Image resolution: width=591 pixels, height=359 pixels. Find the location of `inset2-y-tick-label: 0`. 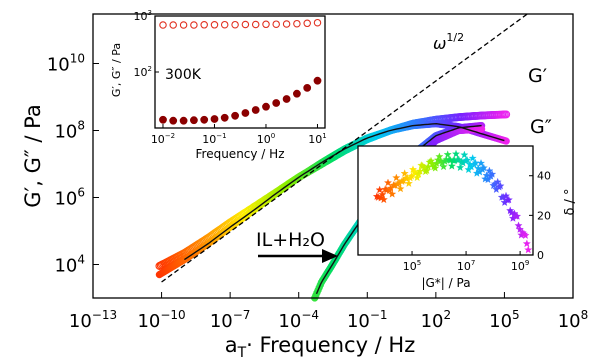

inset2-y-tick-label: 0 is located at coordinates (540, 255).